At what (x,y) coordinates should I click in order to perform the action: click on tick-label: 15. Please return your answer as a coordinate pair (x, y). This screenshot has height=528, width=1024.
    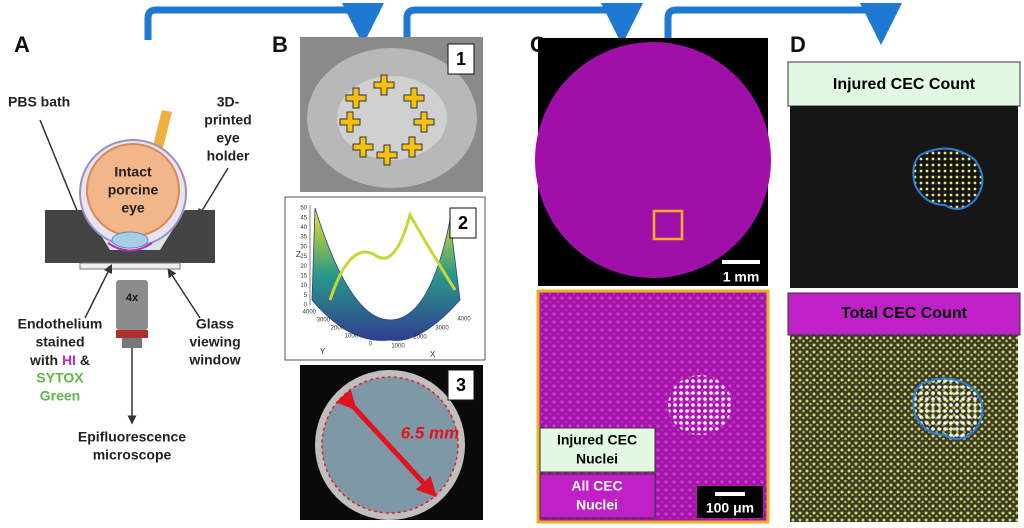
    Looking at the image, I should click on (303, 276).